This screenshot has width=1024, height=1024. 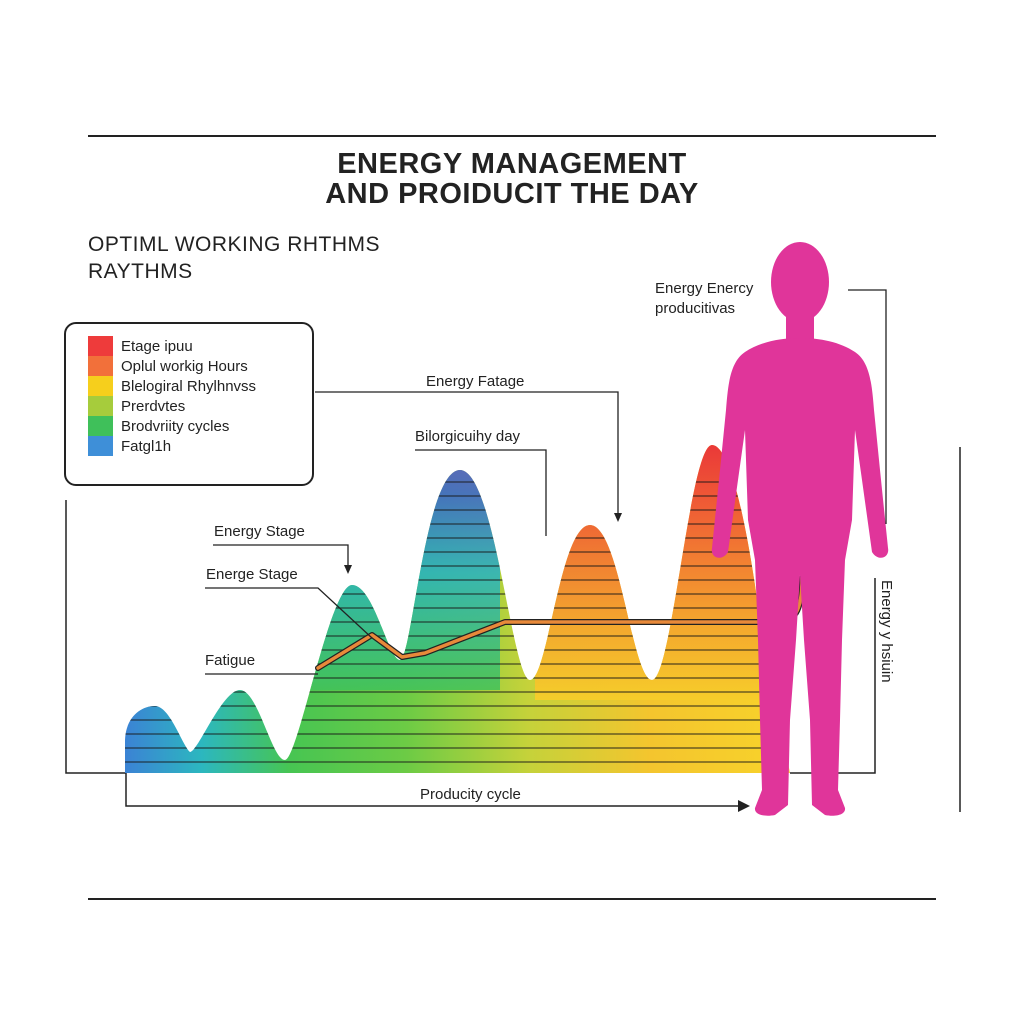 What do you see at coordinates (512, 164) in the screenshot?
I see `chart-title-line-1: ENERGY MANAGEMENT` at bounding box center [512, 164].